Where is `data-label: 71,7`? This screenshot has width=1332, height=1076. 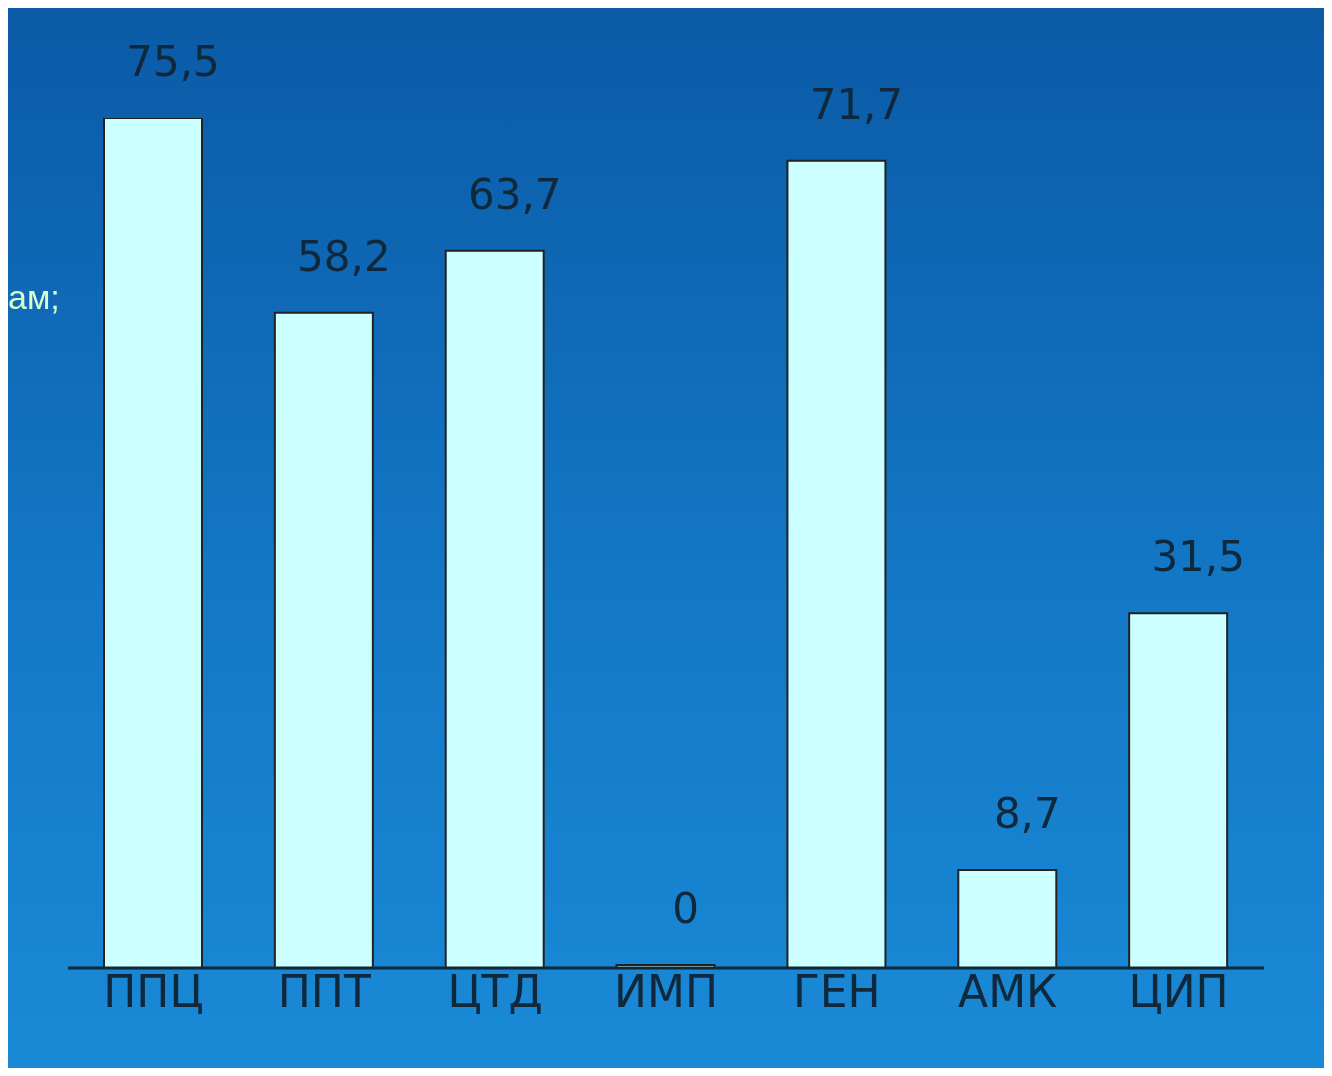 data-label: 71,7 is located at coordinates (856, 104).